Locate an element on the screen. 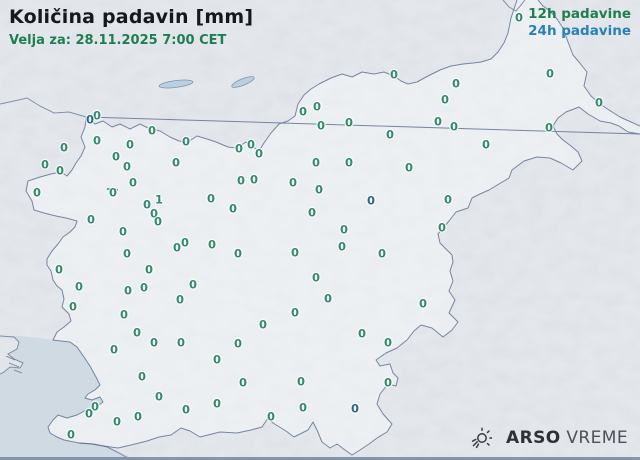 This screenshot has width=640, height=460. lake-woerthersee is located at coordinates (176, 84).